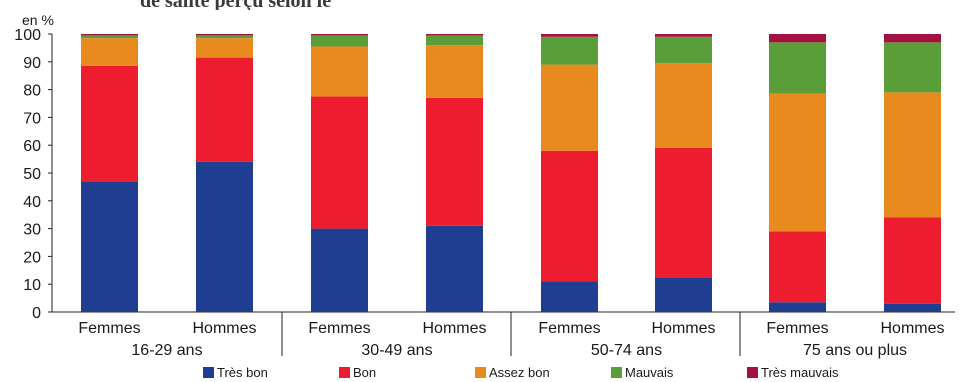  I want to click on y-tick-label: 30, so click(32, 230).